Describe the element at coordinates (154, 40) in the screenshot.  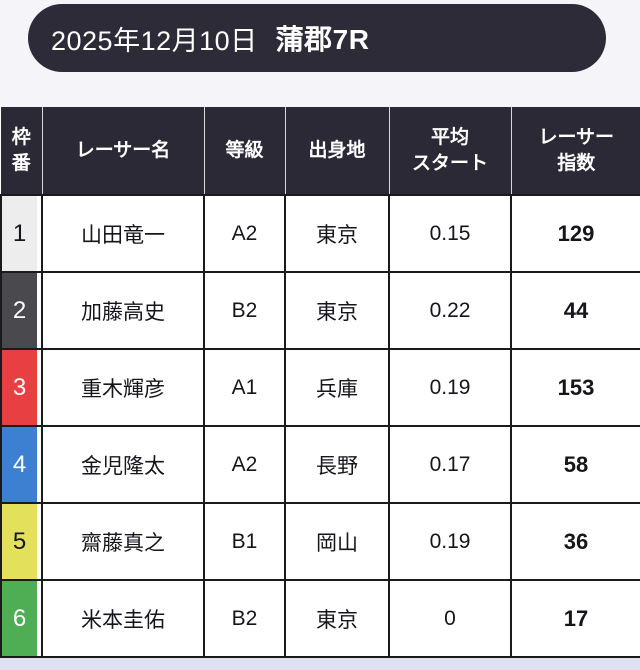
I see `race-date: 2025年12月10日` at that location.